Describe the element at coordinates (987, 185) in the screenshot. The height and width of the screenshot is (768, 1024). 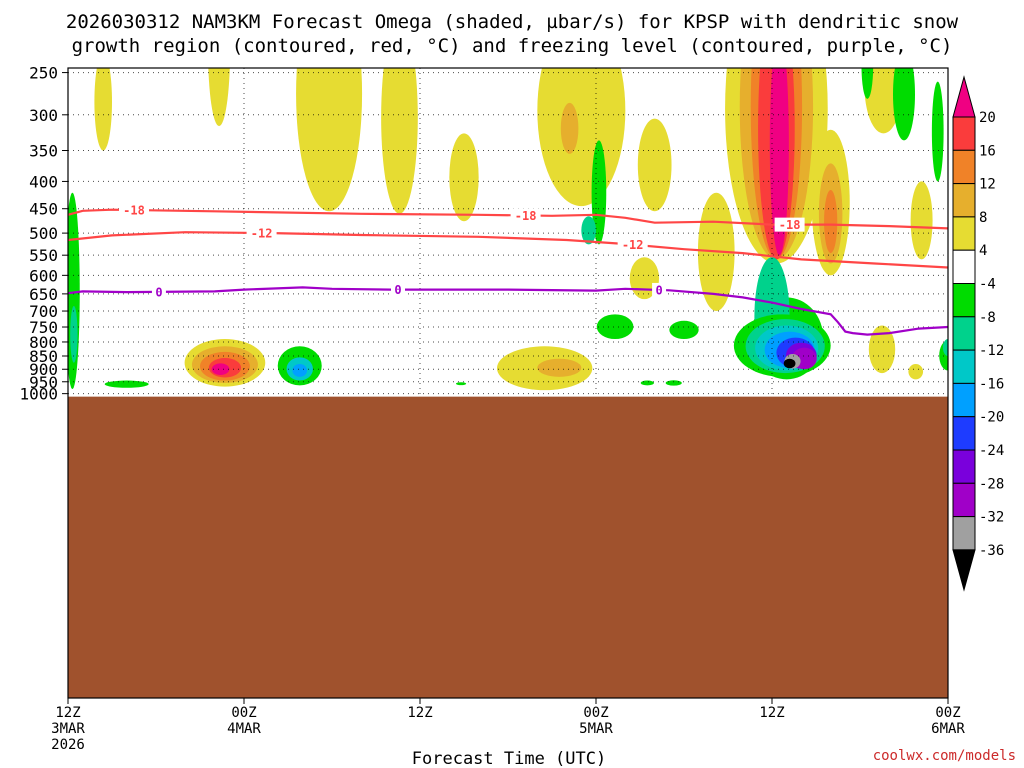
I see `colorbar-label-12: 12` at that location.